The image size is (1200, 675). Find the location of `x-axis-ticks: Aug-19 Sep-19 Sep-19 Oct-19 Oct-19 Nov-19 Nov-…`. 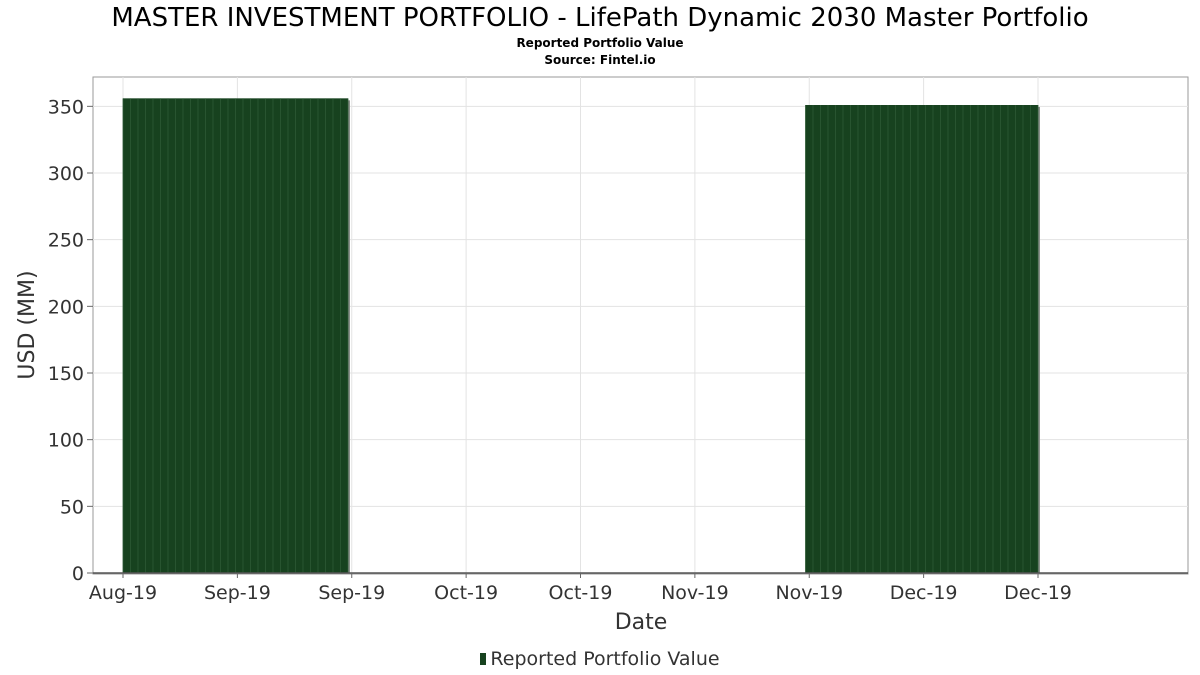

x-axis-ticks: Aug-19 Sep-19 Sep-19 Oct-19 Oct-19 Nov-19 Nov-… is located at coordinates (580, 588).